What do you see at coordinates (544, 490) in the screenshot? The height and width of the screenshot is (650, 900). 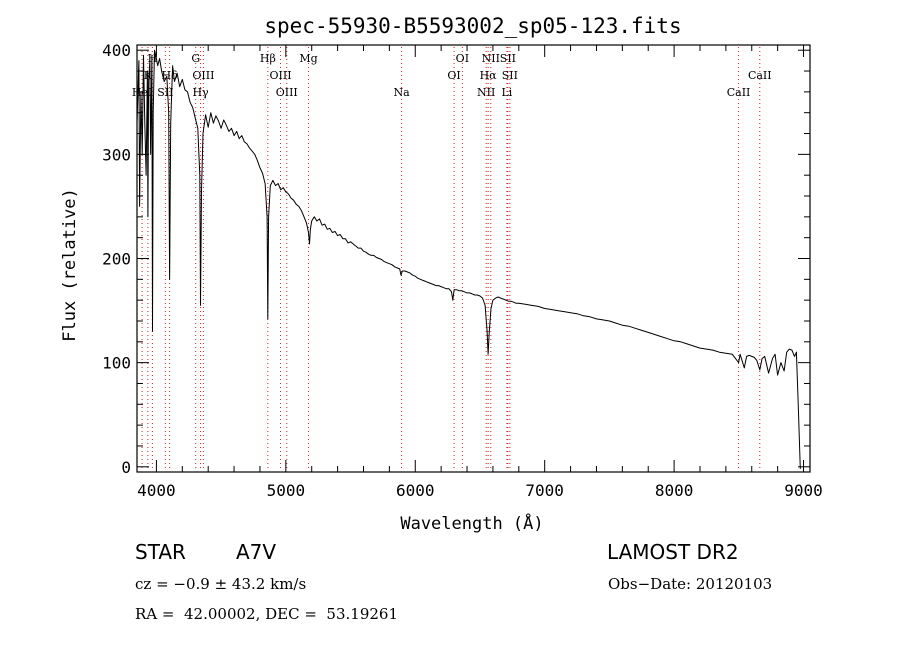 I see `x-tick-label: 7000` at bounding box center [544, 490].